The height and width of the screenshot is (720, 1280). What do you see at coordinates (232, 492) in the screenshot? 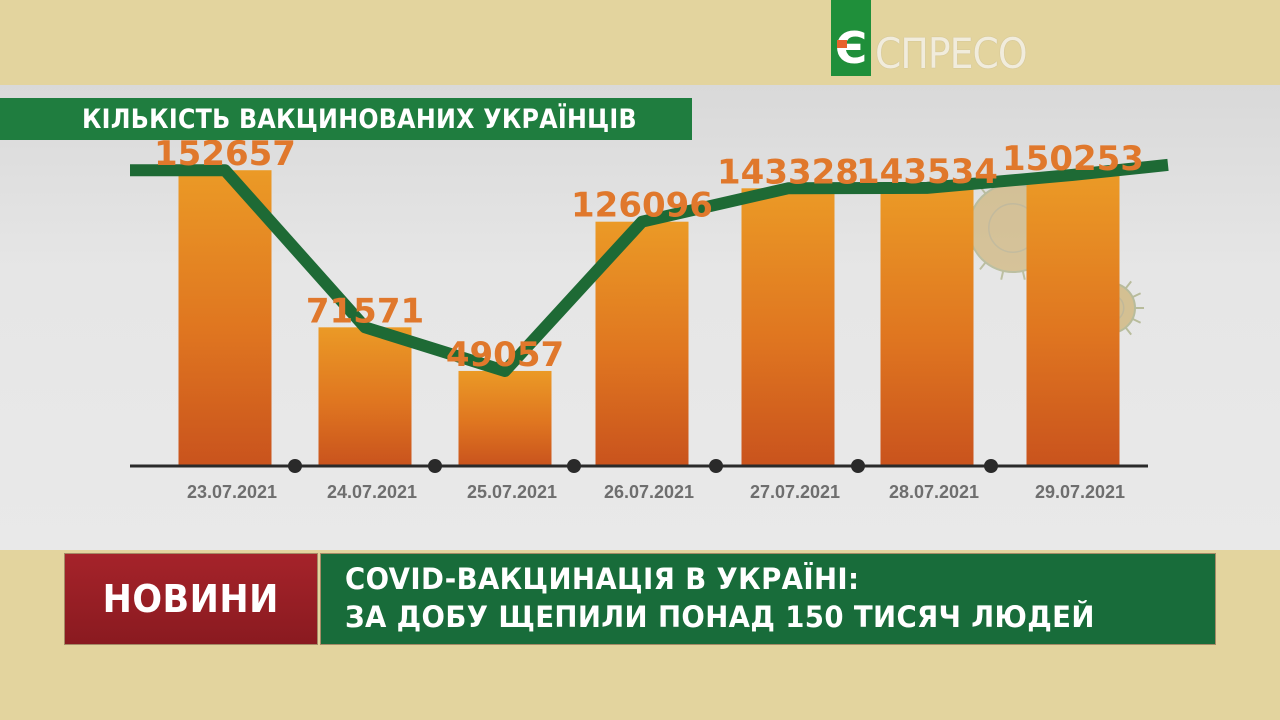
I see `x-tick-label-1: 23.07.2021` at bounding box center [232, 492].